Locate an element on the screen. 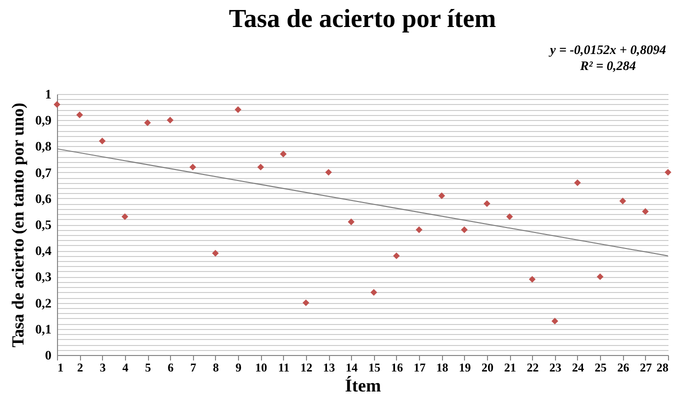 This screenshot has width=686, height=401. x-tick-label: 24 is located at coordinates (578, 367).